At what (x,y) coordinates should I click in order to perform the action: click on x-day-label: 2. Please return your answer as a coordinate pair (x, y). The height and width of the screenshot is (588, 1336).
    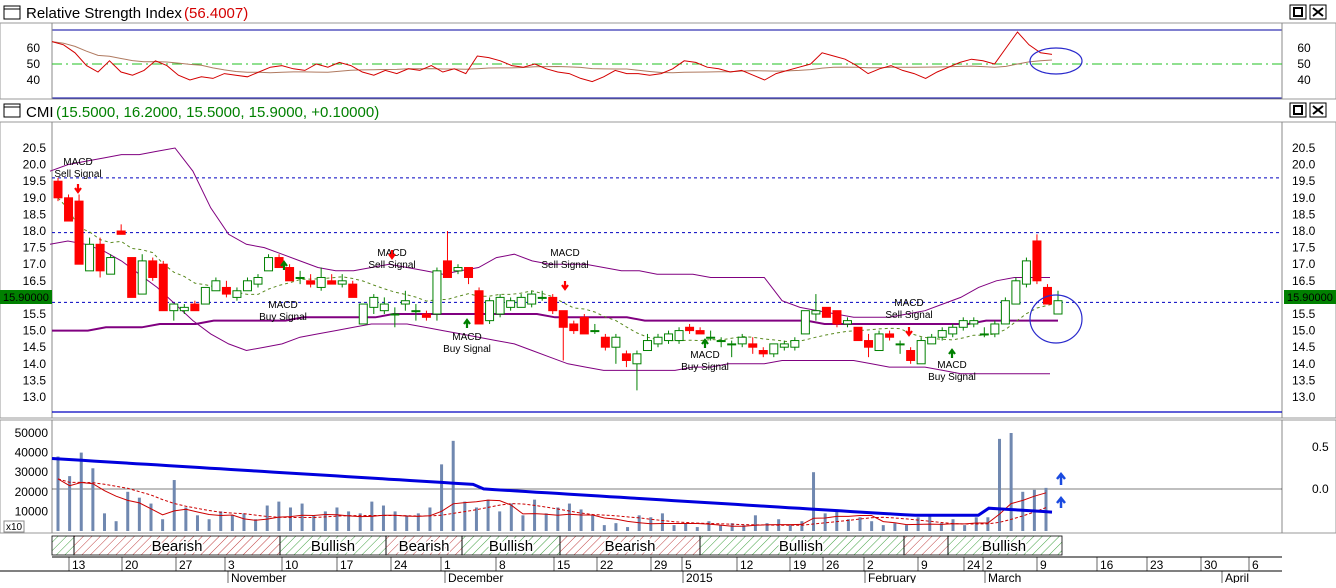
    Looking at the image, I should click on (989, 565).